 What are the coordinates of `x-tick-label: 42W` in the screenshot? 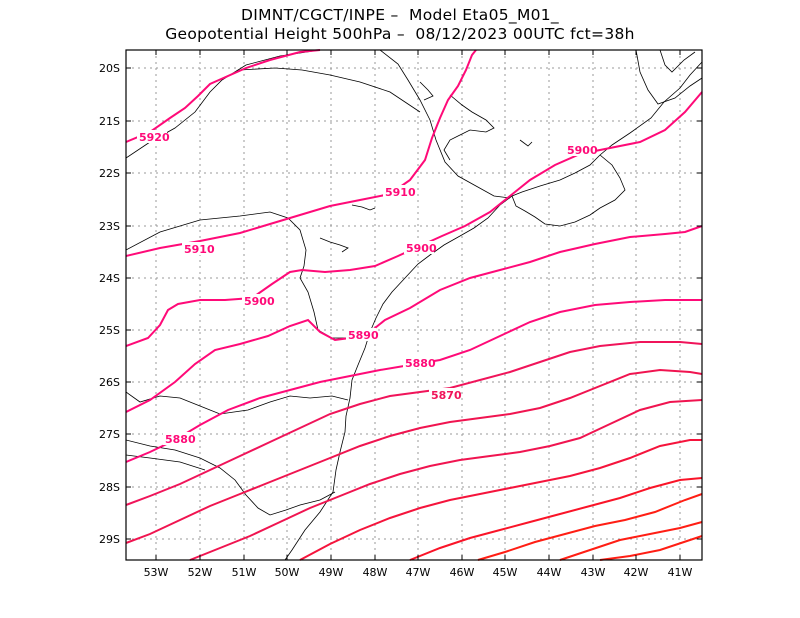 It's located at (636, 572).